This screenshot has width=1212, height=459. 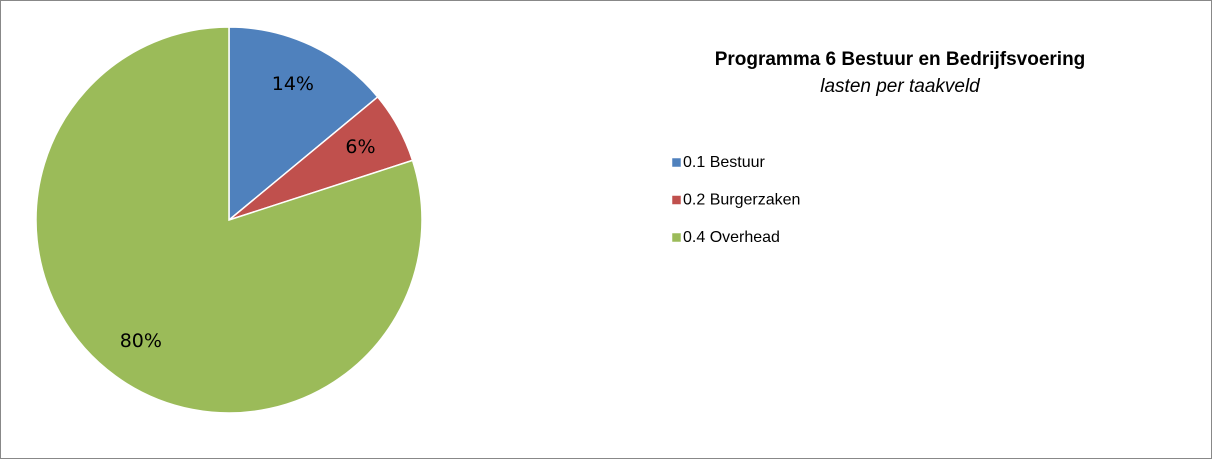 I want to click on chart-subtitle: lasten per taakveld, so click(x=900, y=86).